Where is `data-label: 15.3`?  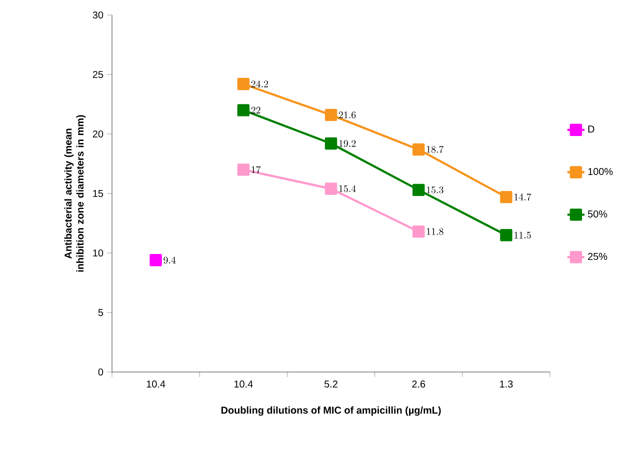
data-label: 15.3 is located at coordinates (435, 190).